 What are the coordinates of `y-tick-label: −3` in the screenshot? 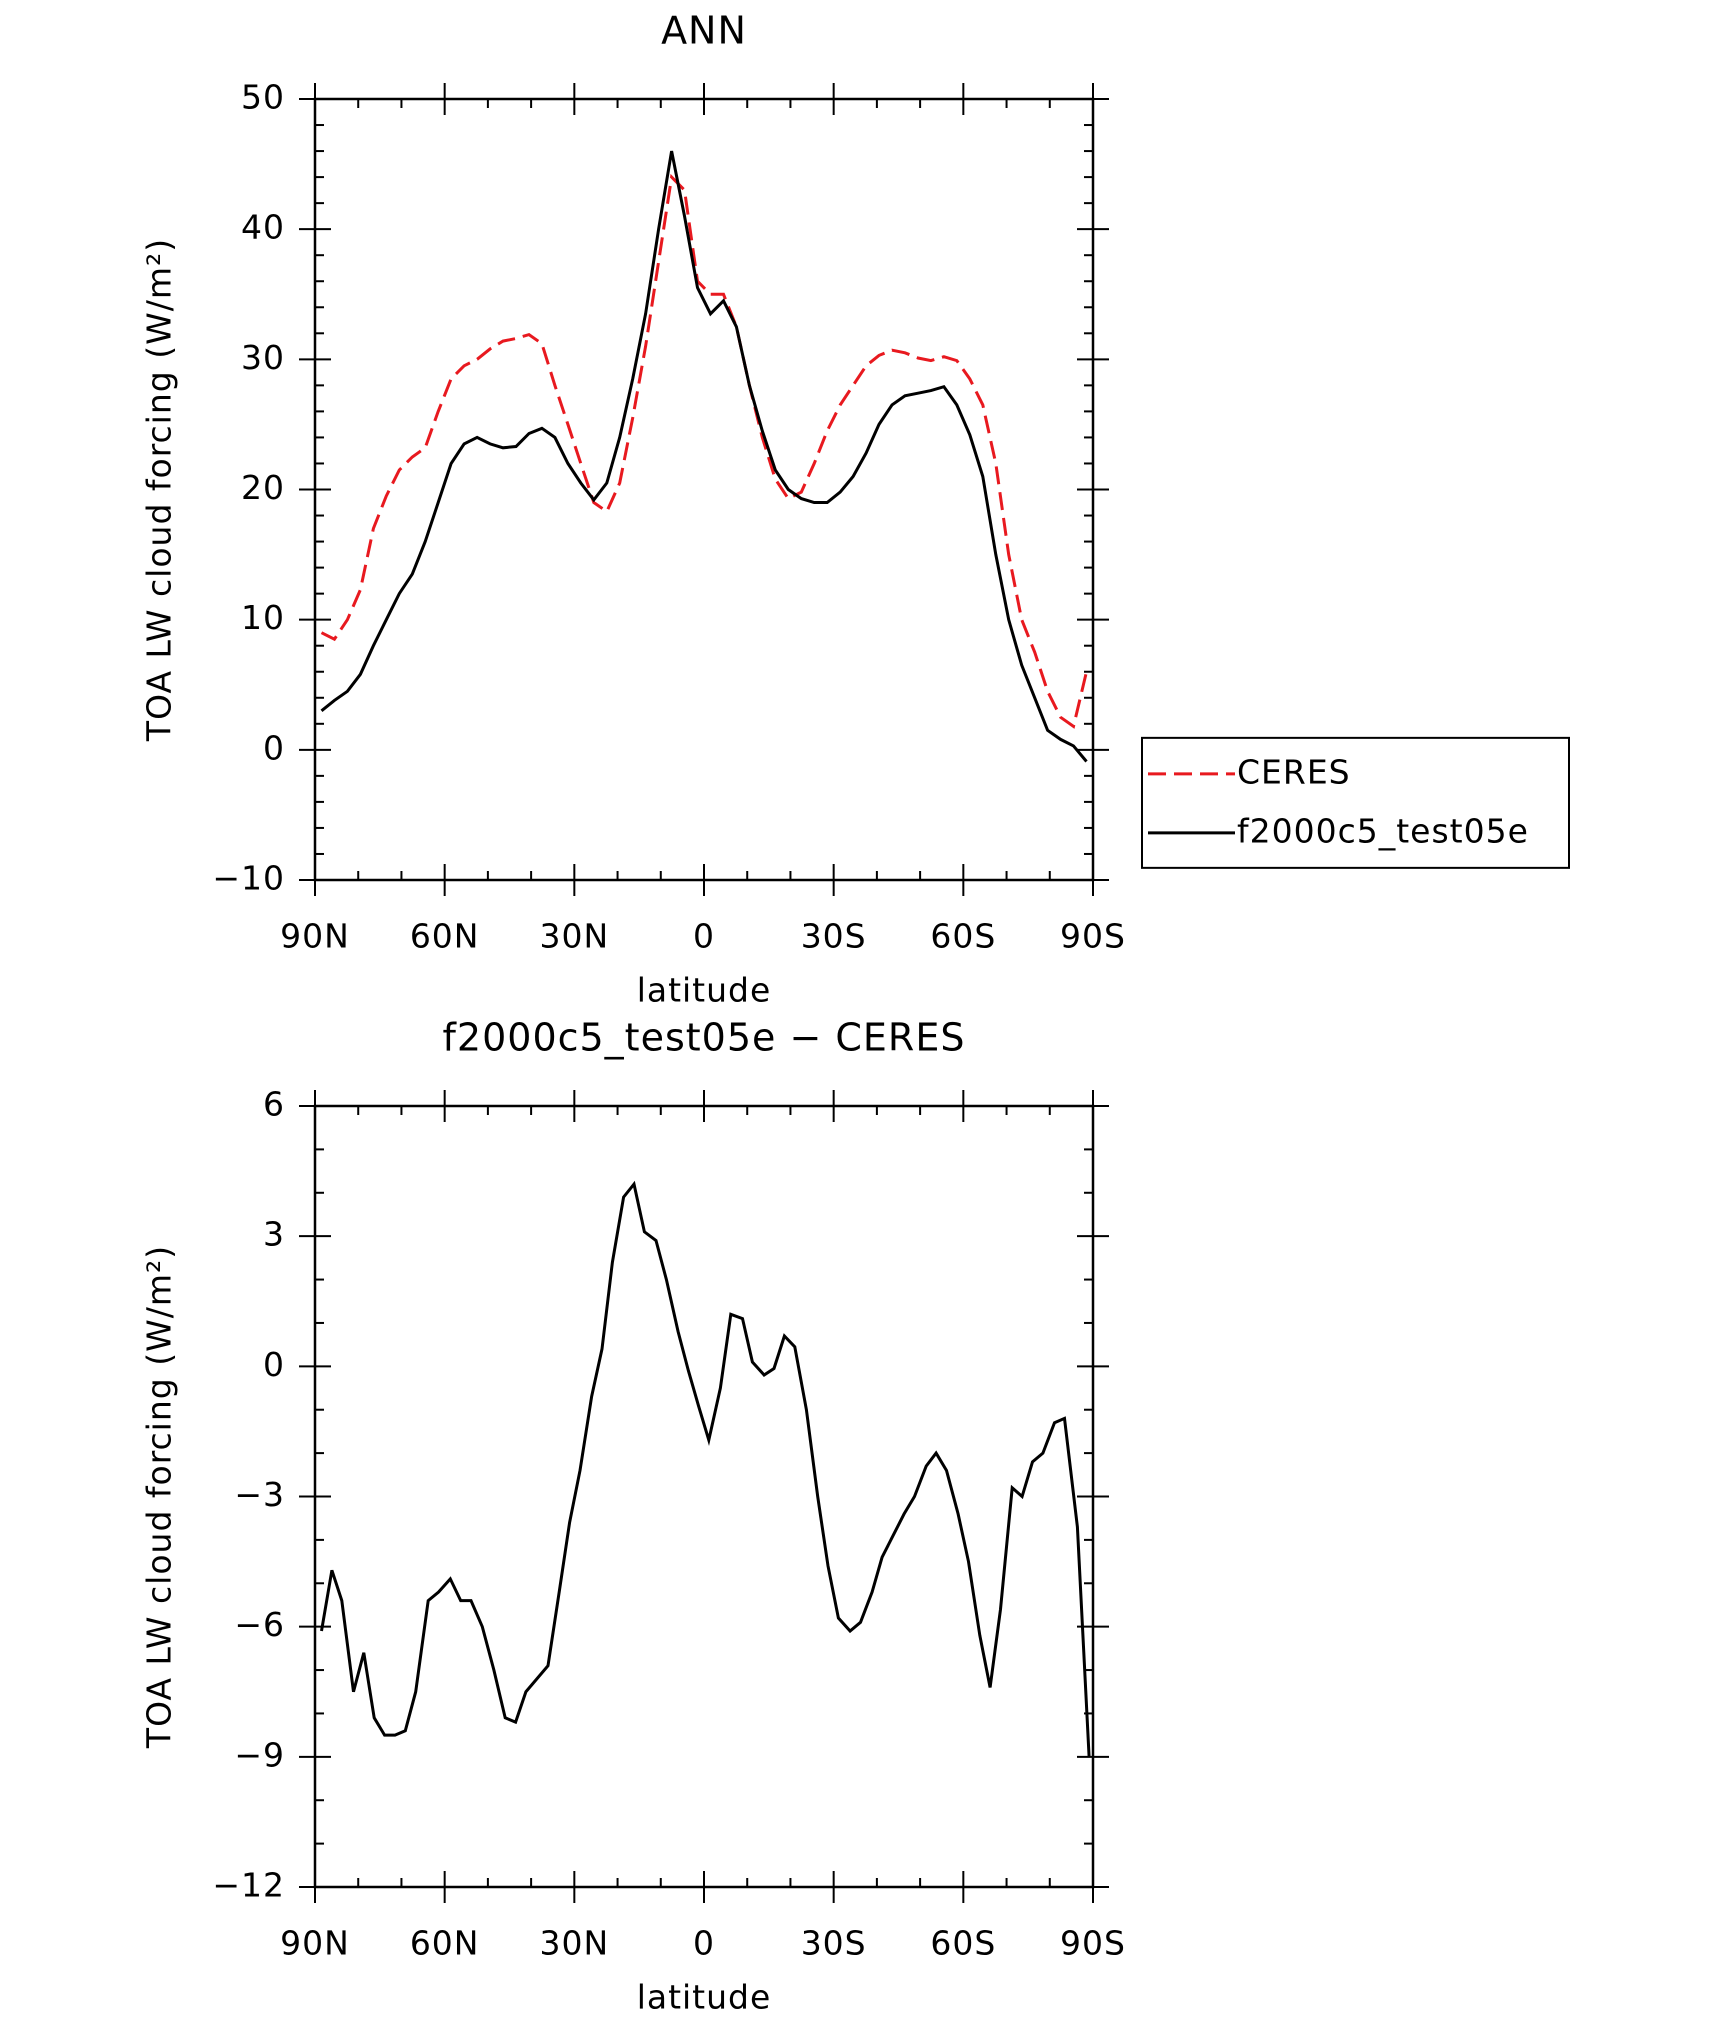 It's located at (259, 1494).